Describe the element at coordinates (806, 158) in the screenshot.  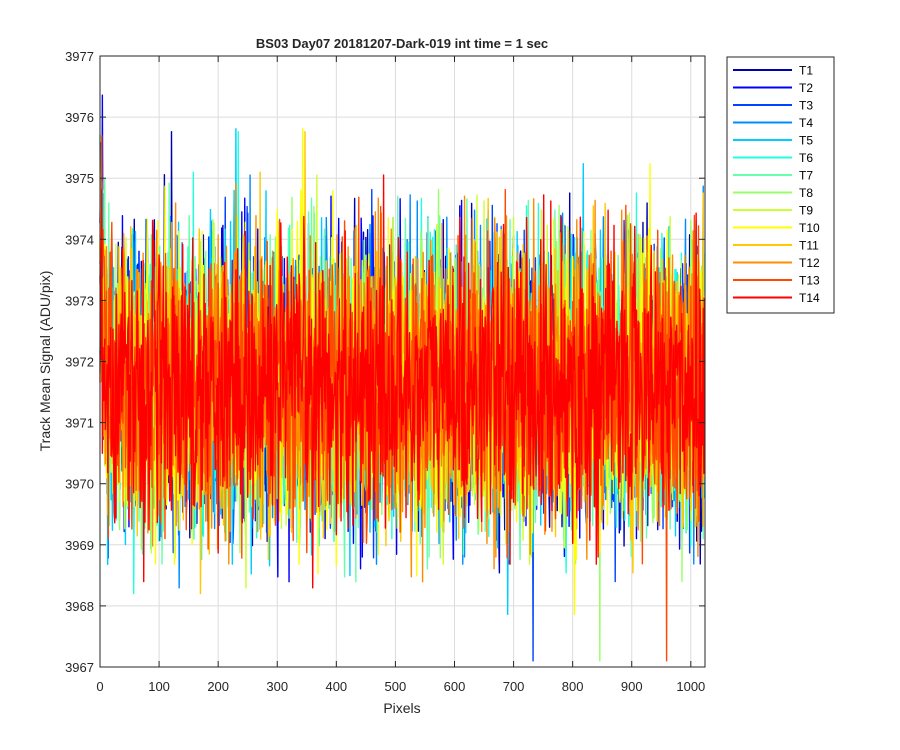
I see `legend-label-t6: T6` at that location.